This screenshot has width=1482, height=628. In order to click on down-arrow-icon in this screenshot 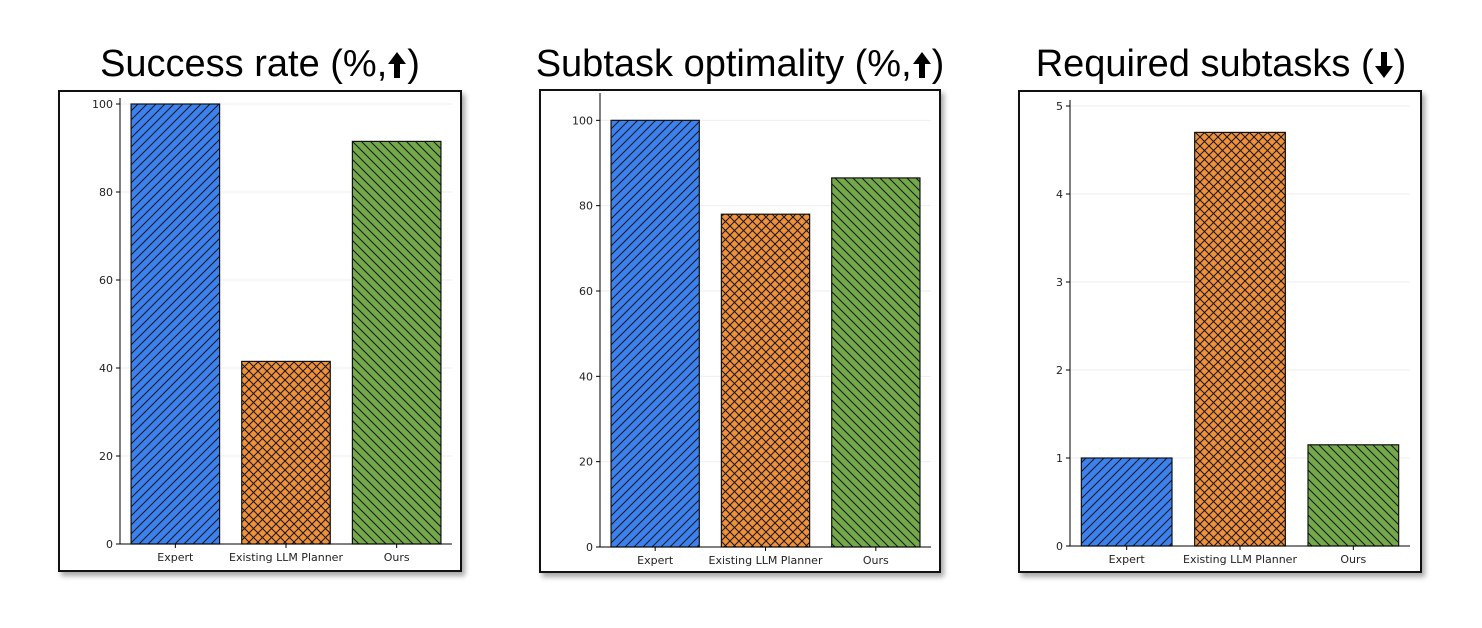, I will do `click(1383, 65)`.